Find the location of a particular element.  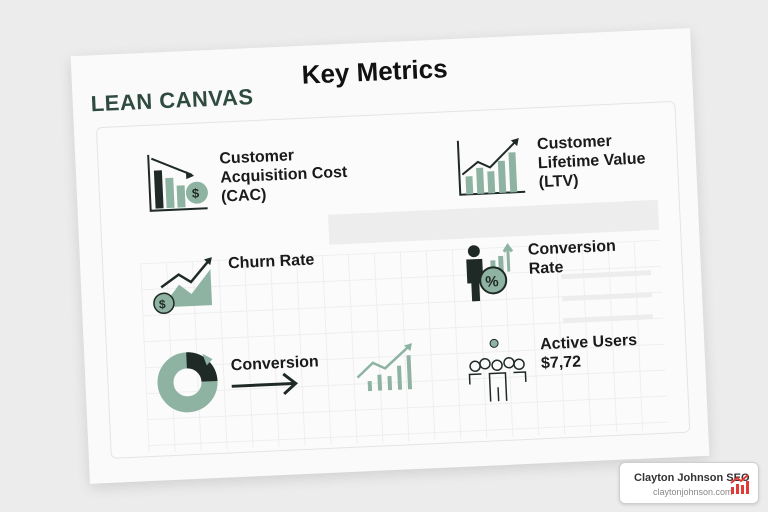

metric-churn: $ Churn Rate is located at coordinates (233, 282).